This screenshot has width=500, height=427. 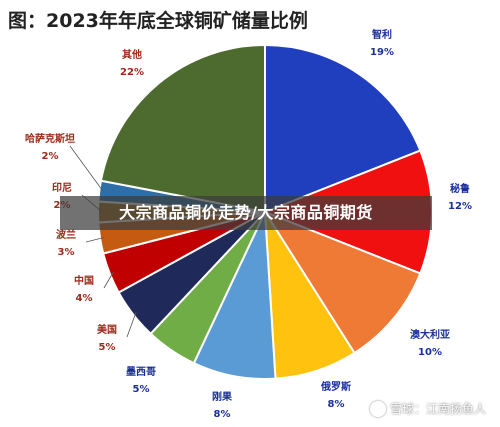 I want to click on watermark: 雪球：江南扬鱼人, so click(x=427, y=408).